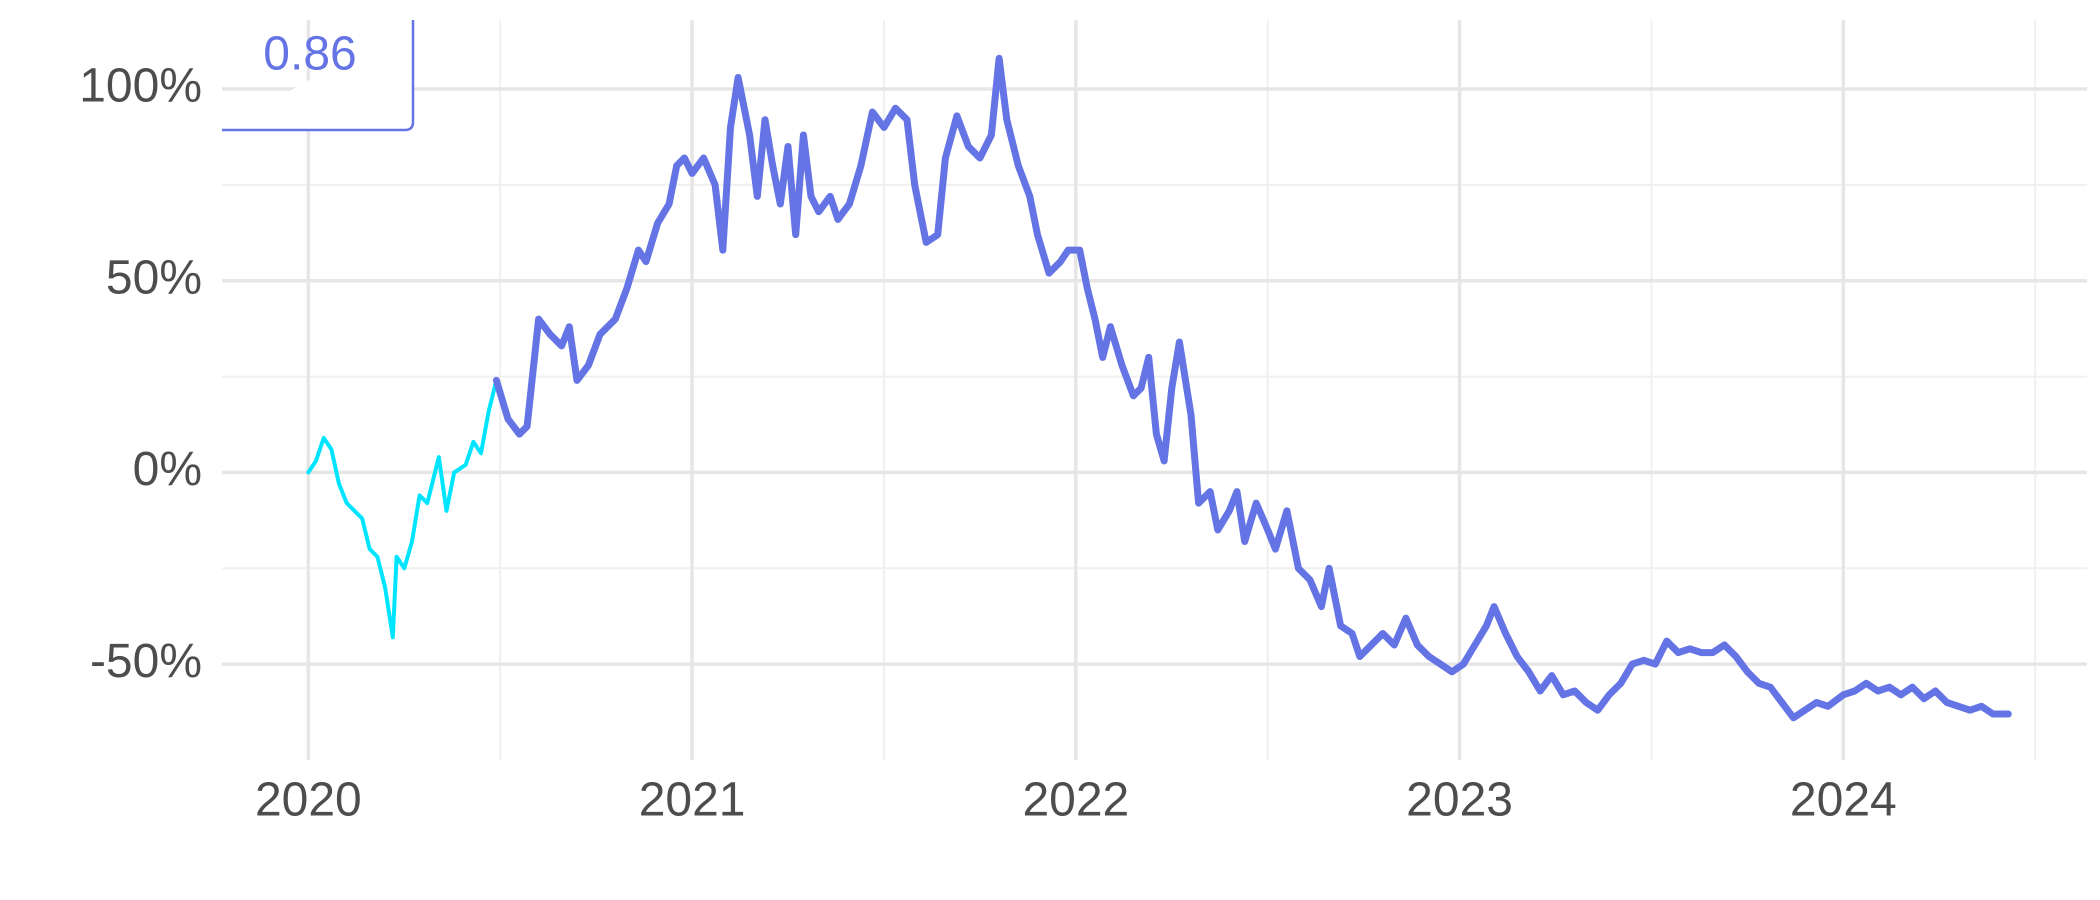 This screenshot has width=2100, height=900. I want to click on y-tick-label: -50%, so click(146, 661).